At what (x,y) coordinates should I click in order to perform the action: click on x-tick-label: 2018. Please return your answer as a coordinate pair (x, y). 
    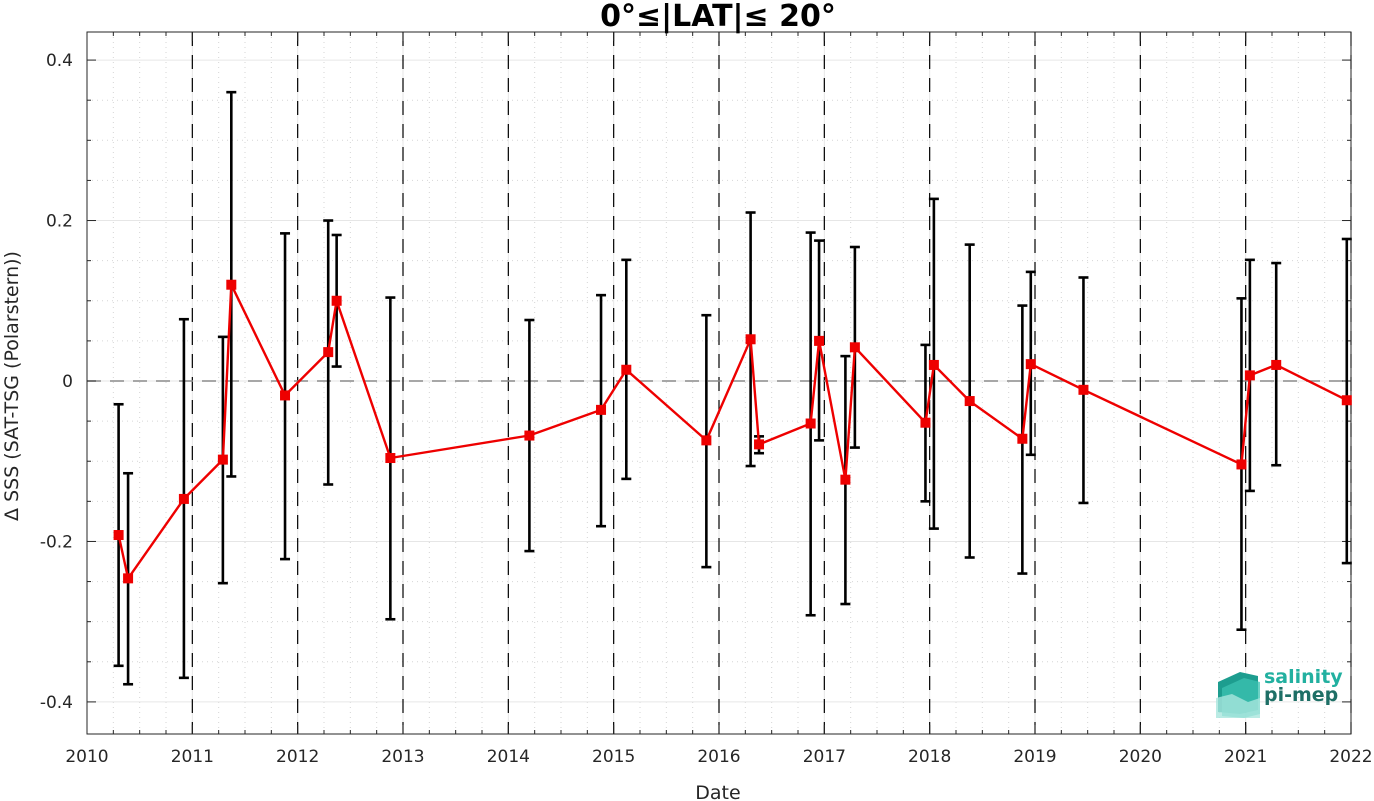
    Looking at the image, I should click on (929, 757).